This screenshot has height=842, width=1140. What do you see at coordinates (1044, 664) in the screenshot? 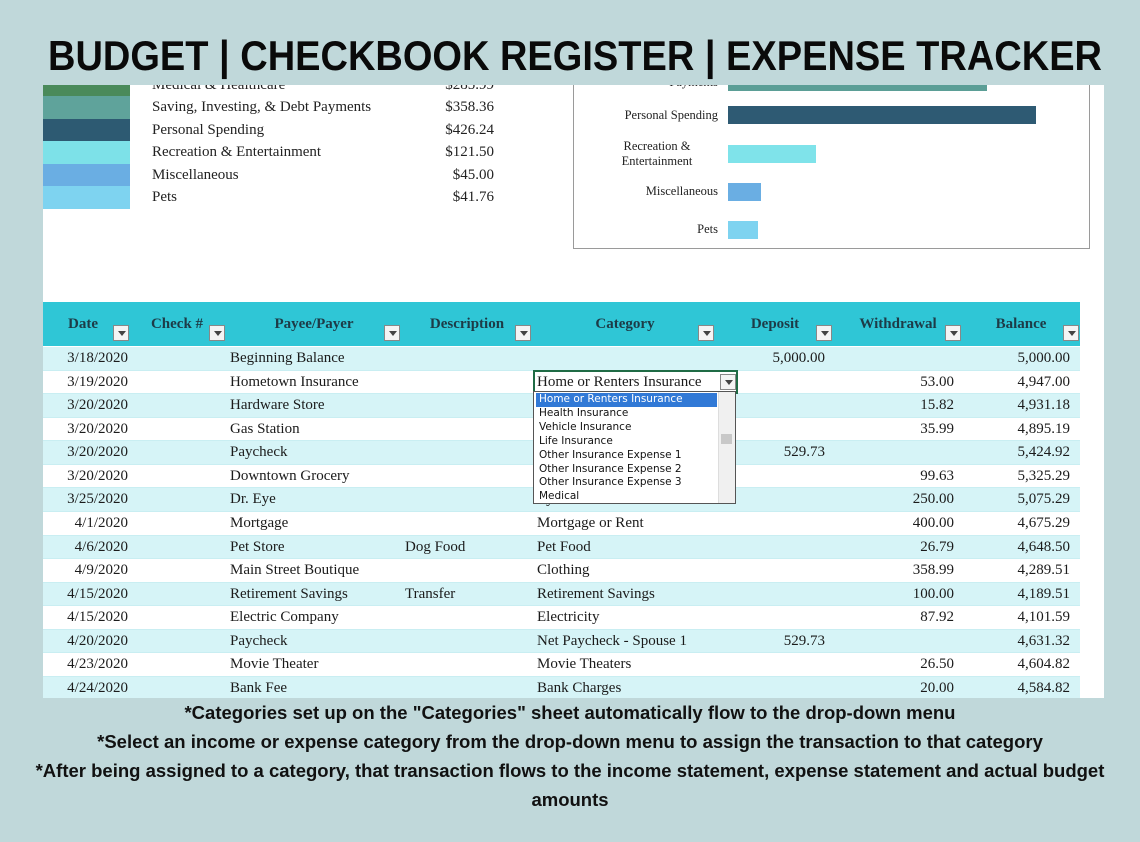
I see `table-cell: 4,604.82` at bounding box center [1044, 664].